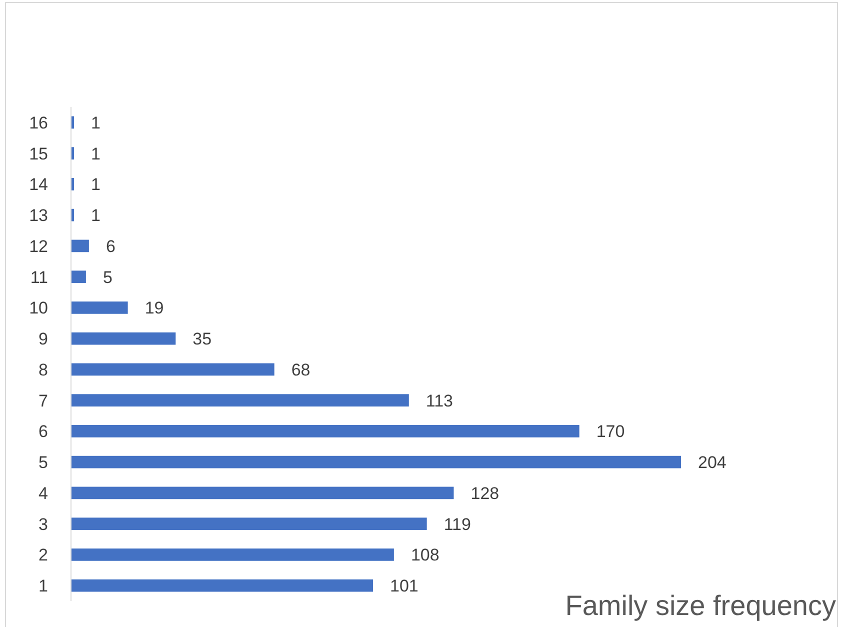 Image resolution: width=844 pixels, height=627 pixels. I want to click on y-tick-label: 14, so click(38, 184).